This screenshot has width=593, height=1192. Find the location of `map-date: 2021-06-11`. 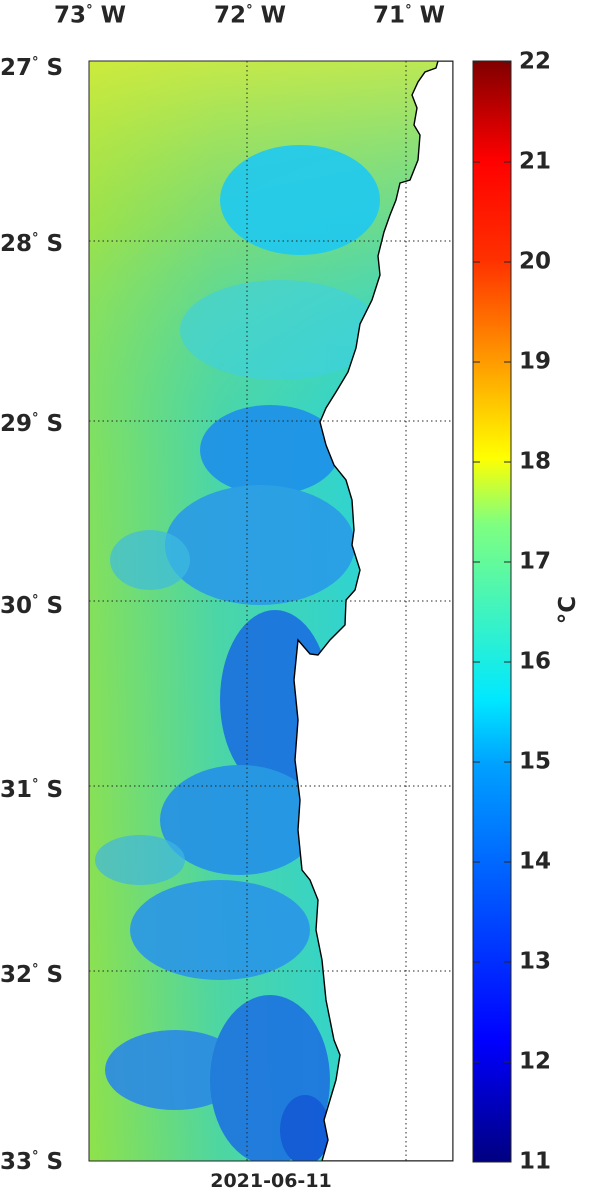

map-date: 2021-06-11 is located at coordinates (271, 1181).